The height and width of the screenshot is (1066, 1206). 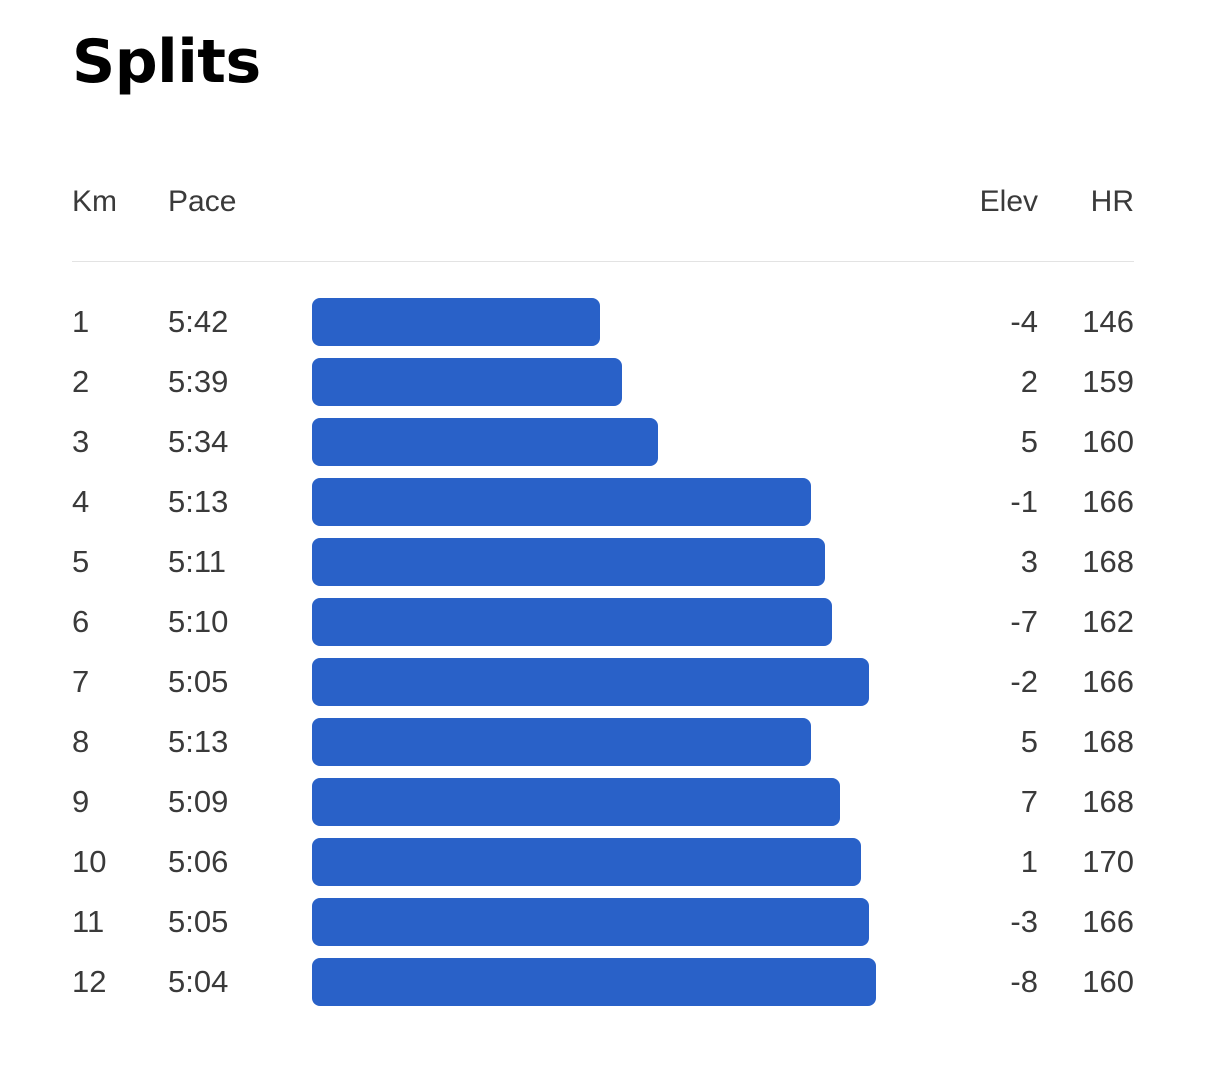 What do you see at coordinates (81, 501) in the screenshot?
I see `split-km: 4` at bounding box center [81, 501].